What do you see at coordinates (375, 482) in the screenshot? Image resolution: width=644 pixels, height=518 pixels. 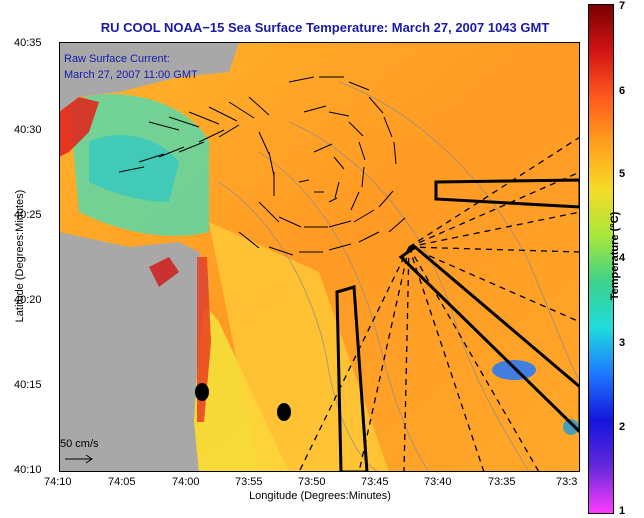 I see `x-tick: 73:45` at bounding box center [375, 482].